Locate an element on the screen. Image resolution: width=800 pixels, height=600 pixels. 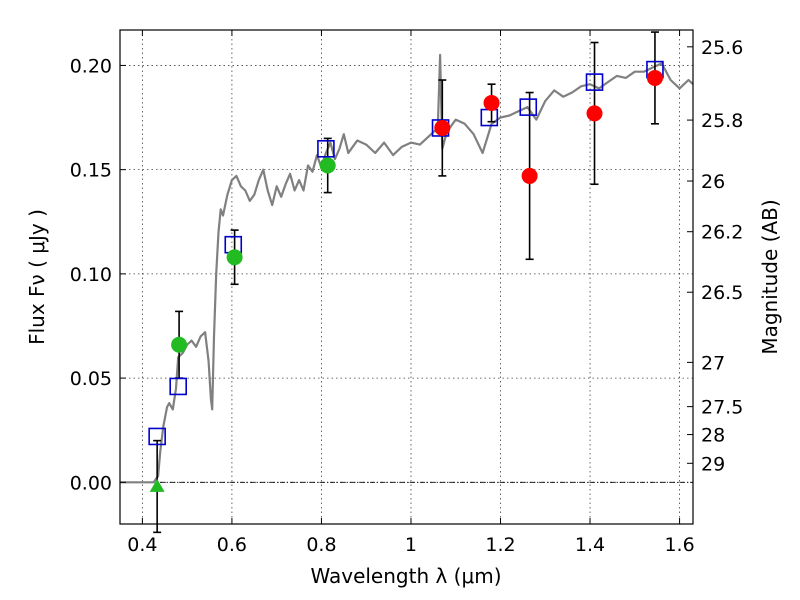
y-tick-label: 0.00 is located at coordinates (91, 483).